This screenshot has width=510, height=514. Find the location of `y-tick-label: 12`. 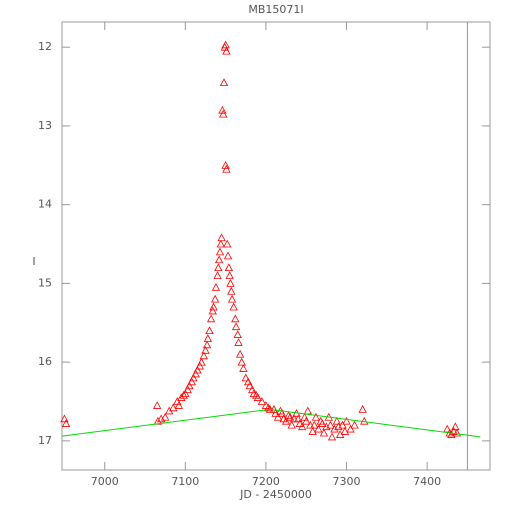

y-tick-label: 12 is located at coordinates (45, 46).